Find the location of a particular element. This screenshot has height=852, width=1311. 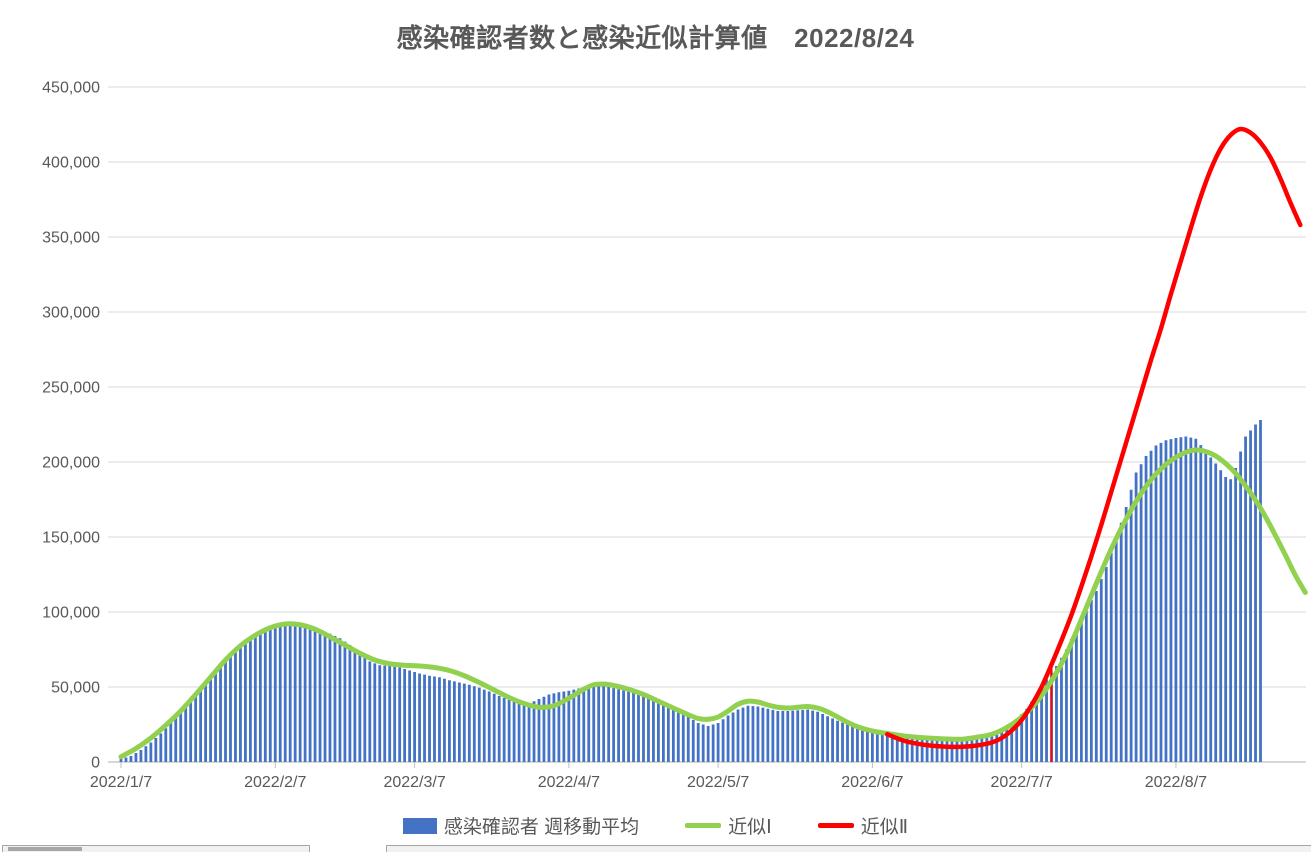

y-tick-label: 400,000 is located at coordinates (71, 163).